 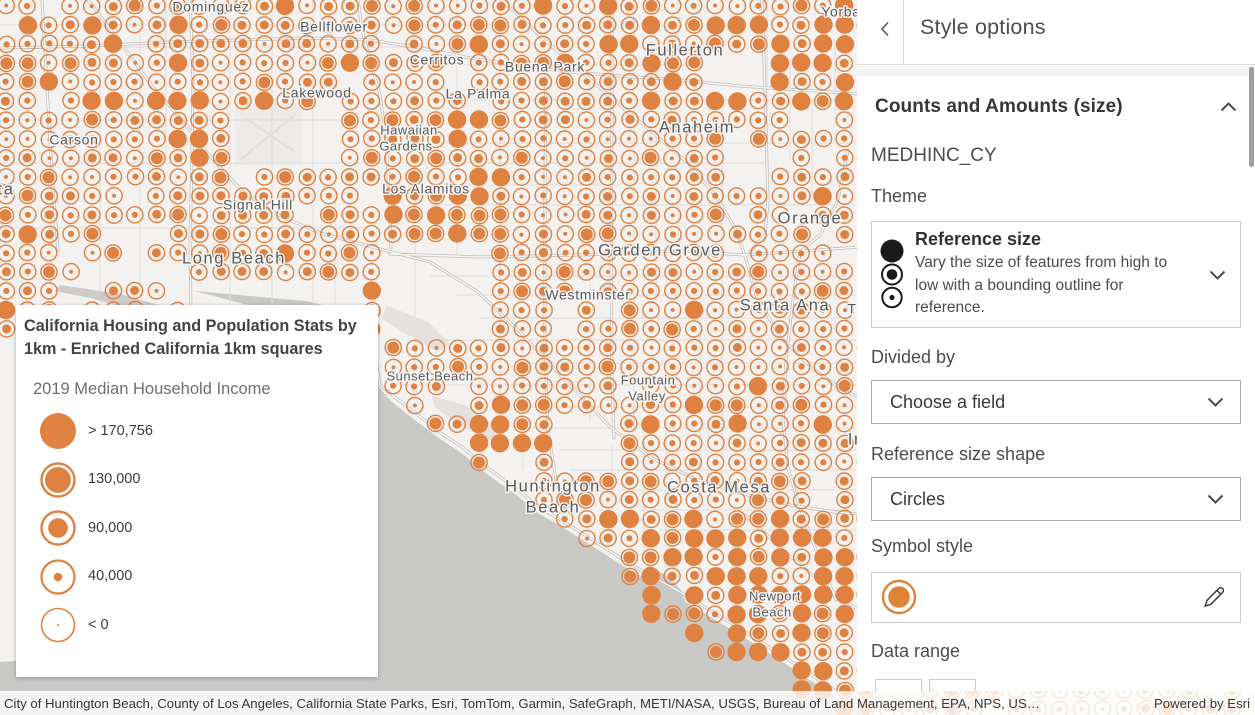 I want to click on svg-text: Los Alamitos, so click(x=426, y=189).